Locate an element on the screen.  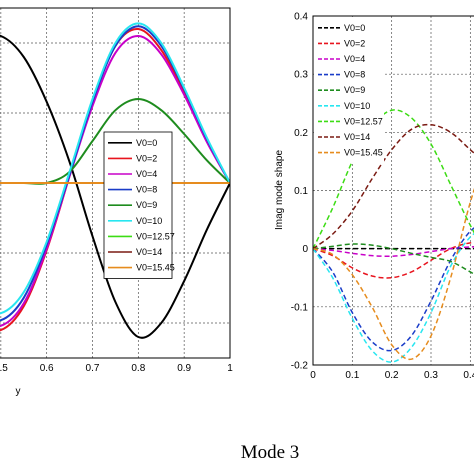
x-tick-label: 1 is located at coordinates (230, 368).